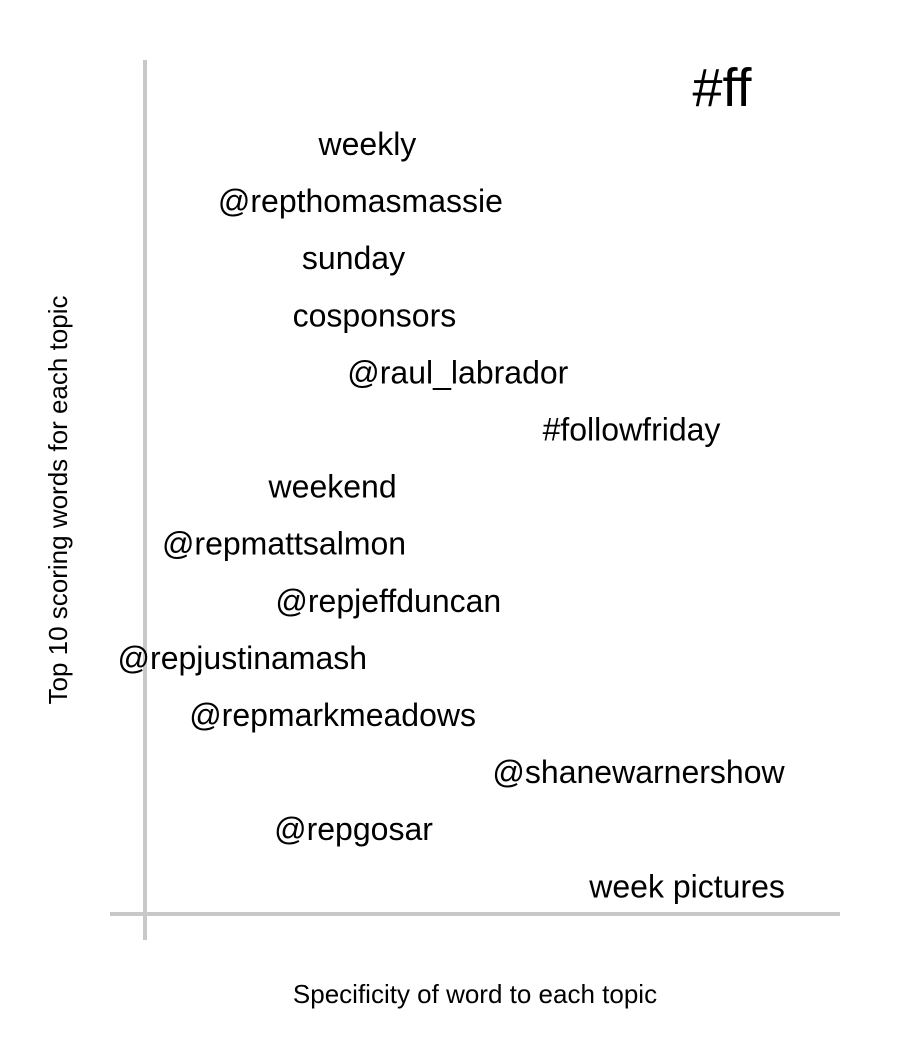 The image size is (900, 1050). Describe the element at coordinates (332, 715) in the screenshot. I see `word-label: @repmarkmeadows` at that location.